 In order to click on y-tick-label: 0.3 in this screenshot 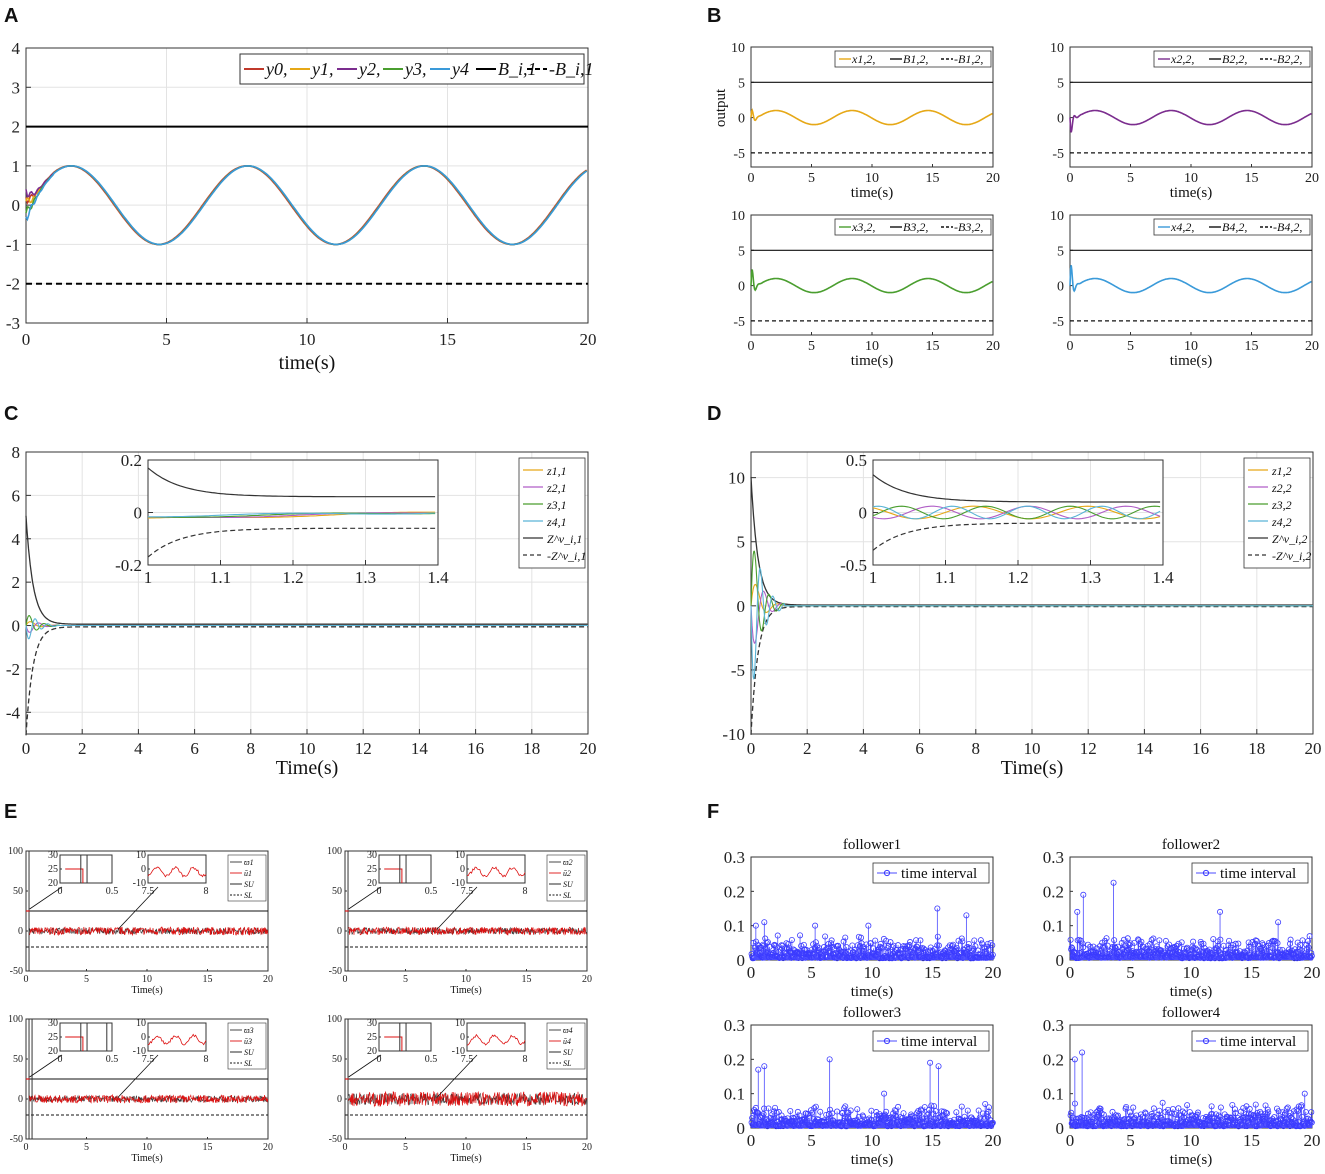, I will do `click(734, 857)`.